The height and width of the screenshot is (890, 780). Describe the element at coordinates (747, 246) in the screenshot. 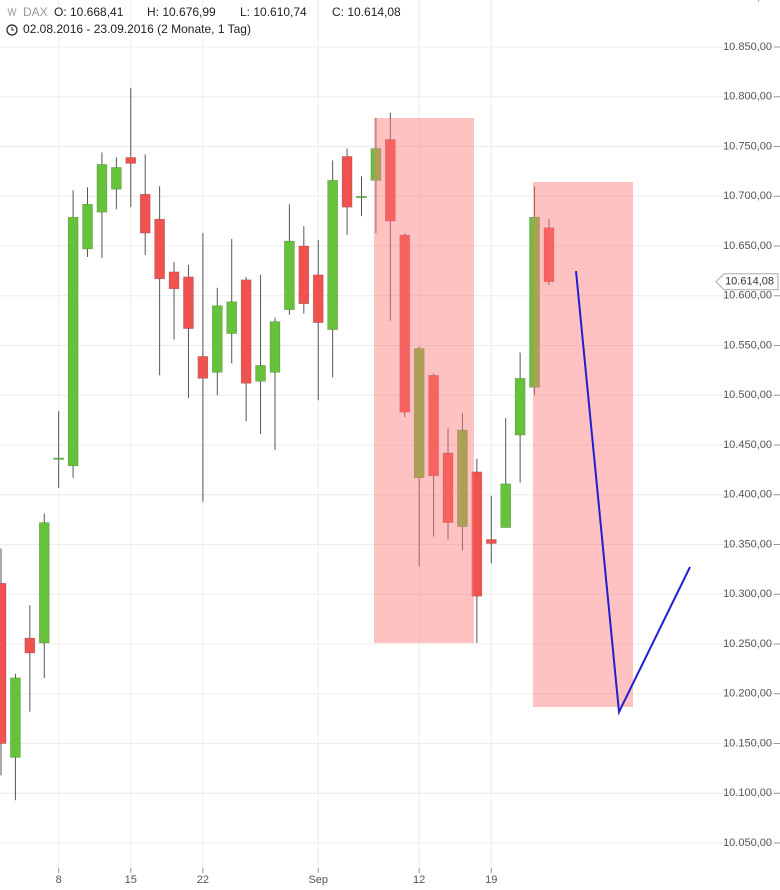

I see `y-tick-label: 10.650,00` at that location.